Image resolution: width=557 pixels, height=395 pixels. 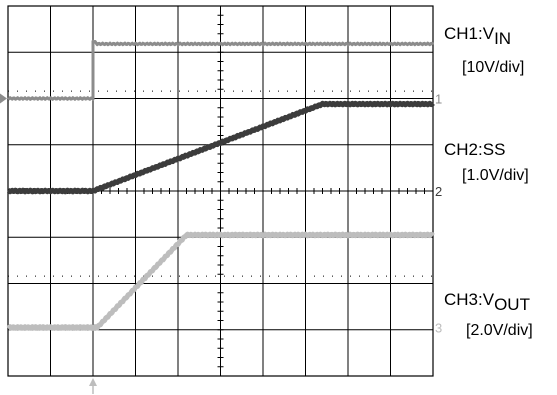 What do you see at coordinates (499, 330) in the screenshot?
I see `ch3-scale: [2.0V/div]` at bounding box center [499, 330].